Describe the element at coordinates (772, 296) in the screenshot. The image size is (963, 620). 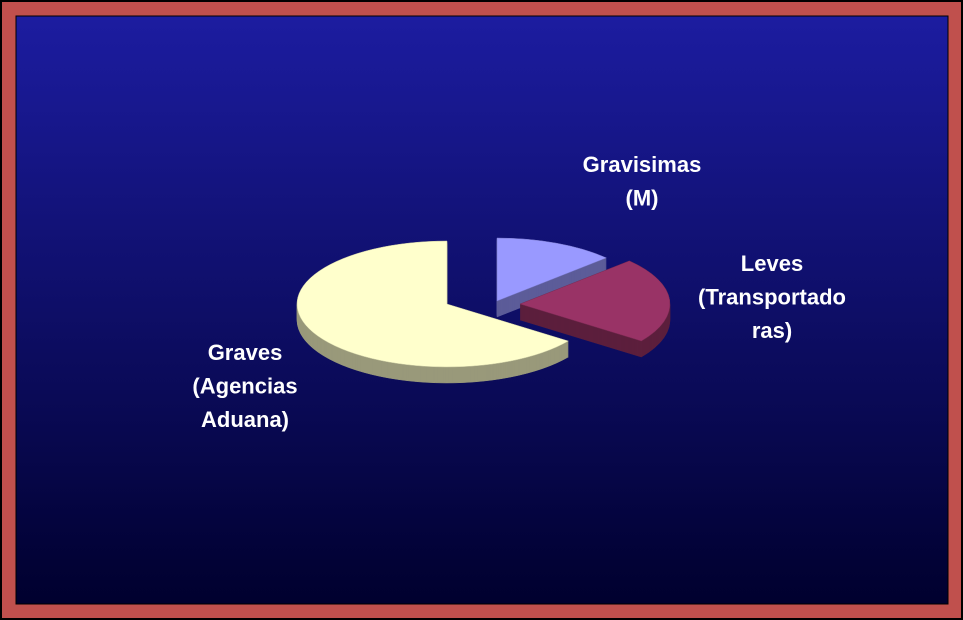
I see `slice-label: (Transportado` at that location.